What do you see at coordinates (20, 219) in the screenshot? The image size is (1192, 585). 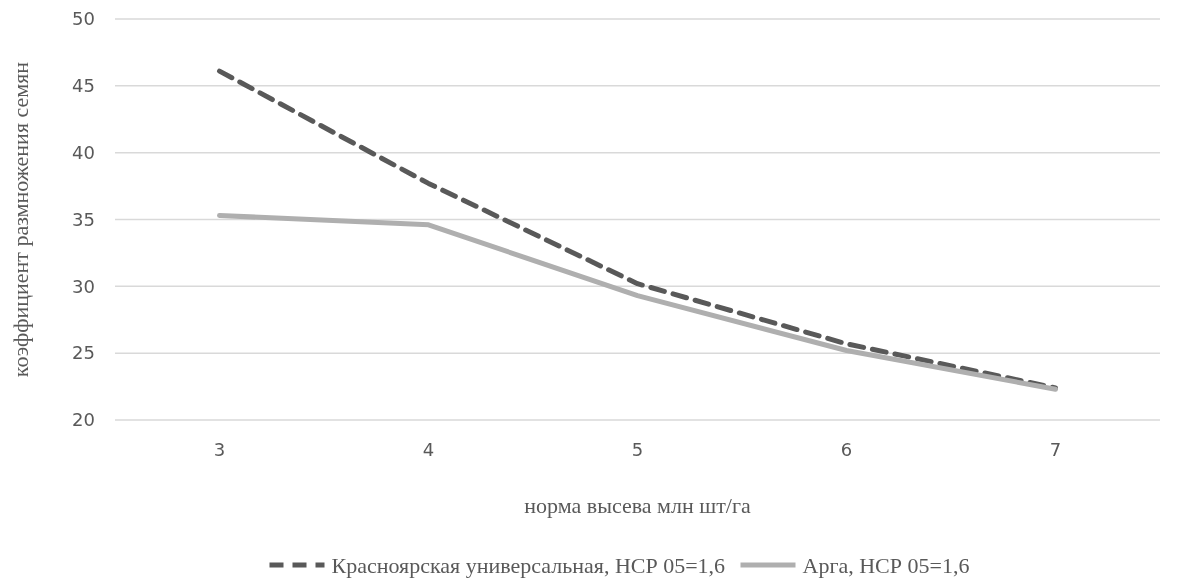 I see `y-axis-title: коэффициент размножения семян` at bounding box center [20, 219].